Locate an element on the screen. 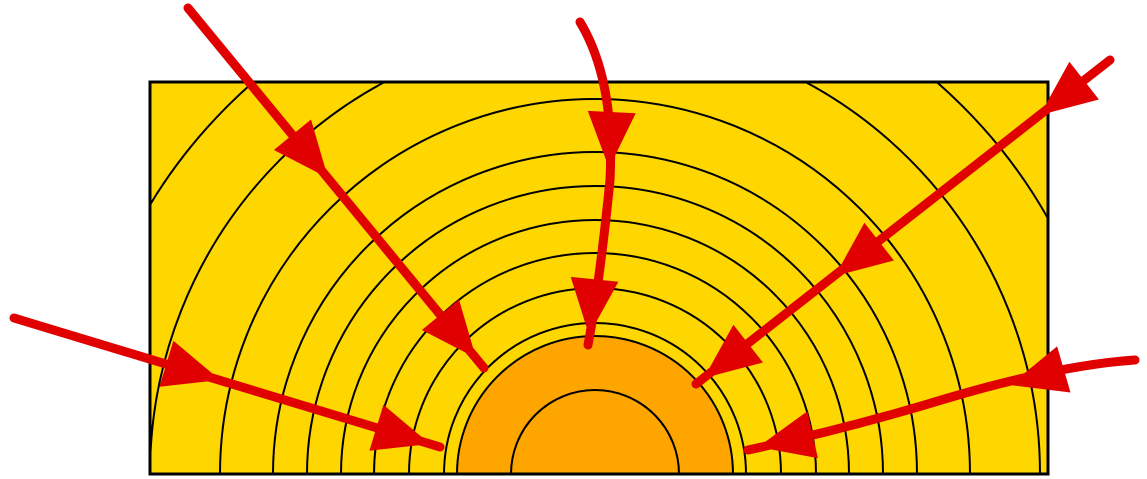 The height and width of the screenshot is (479, 1147). arrow-from-top is located at coordinates (603, 183).